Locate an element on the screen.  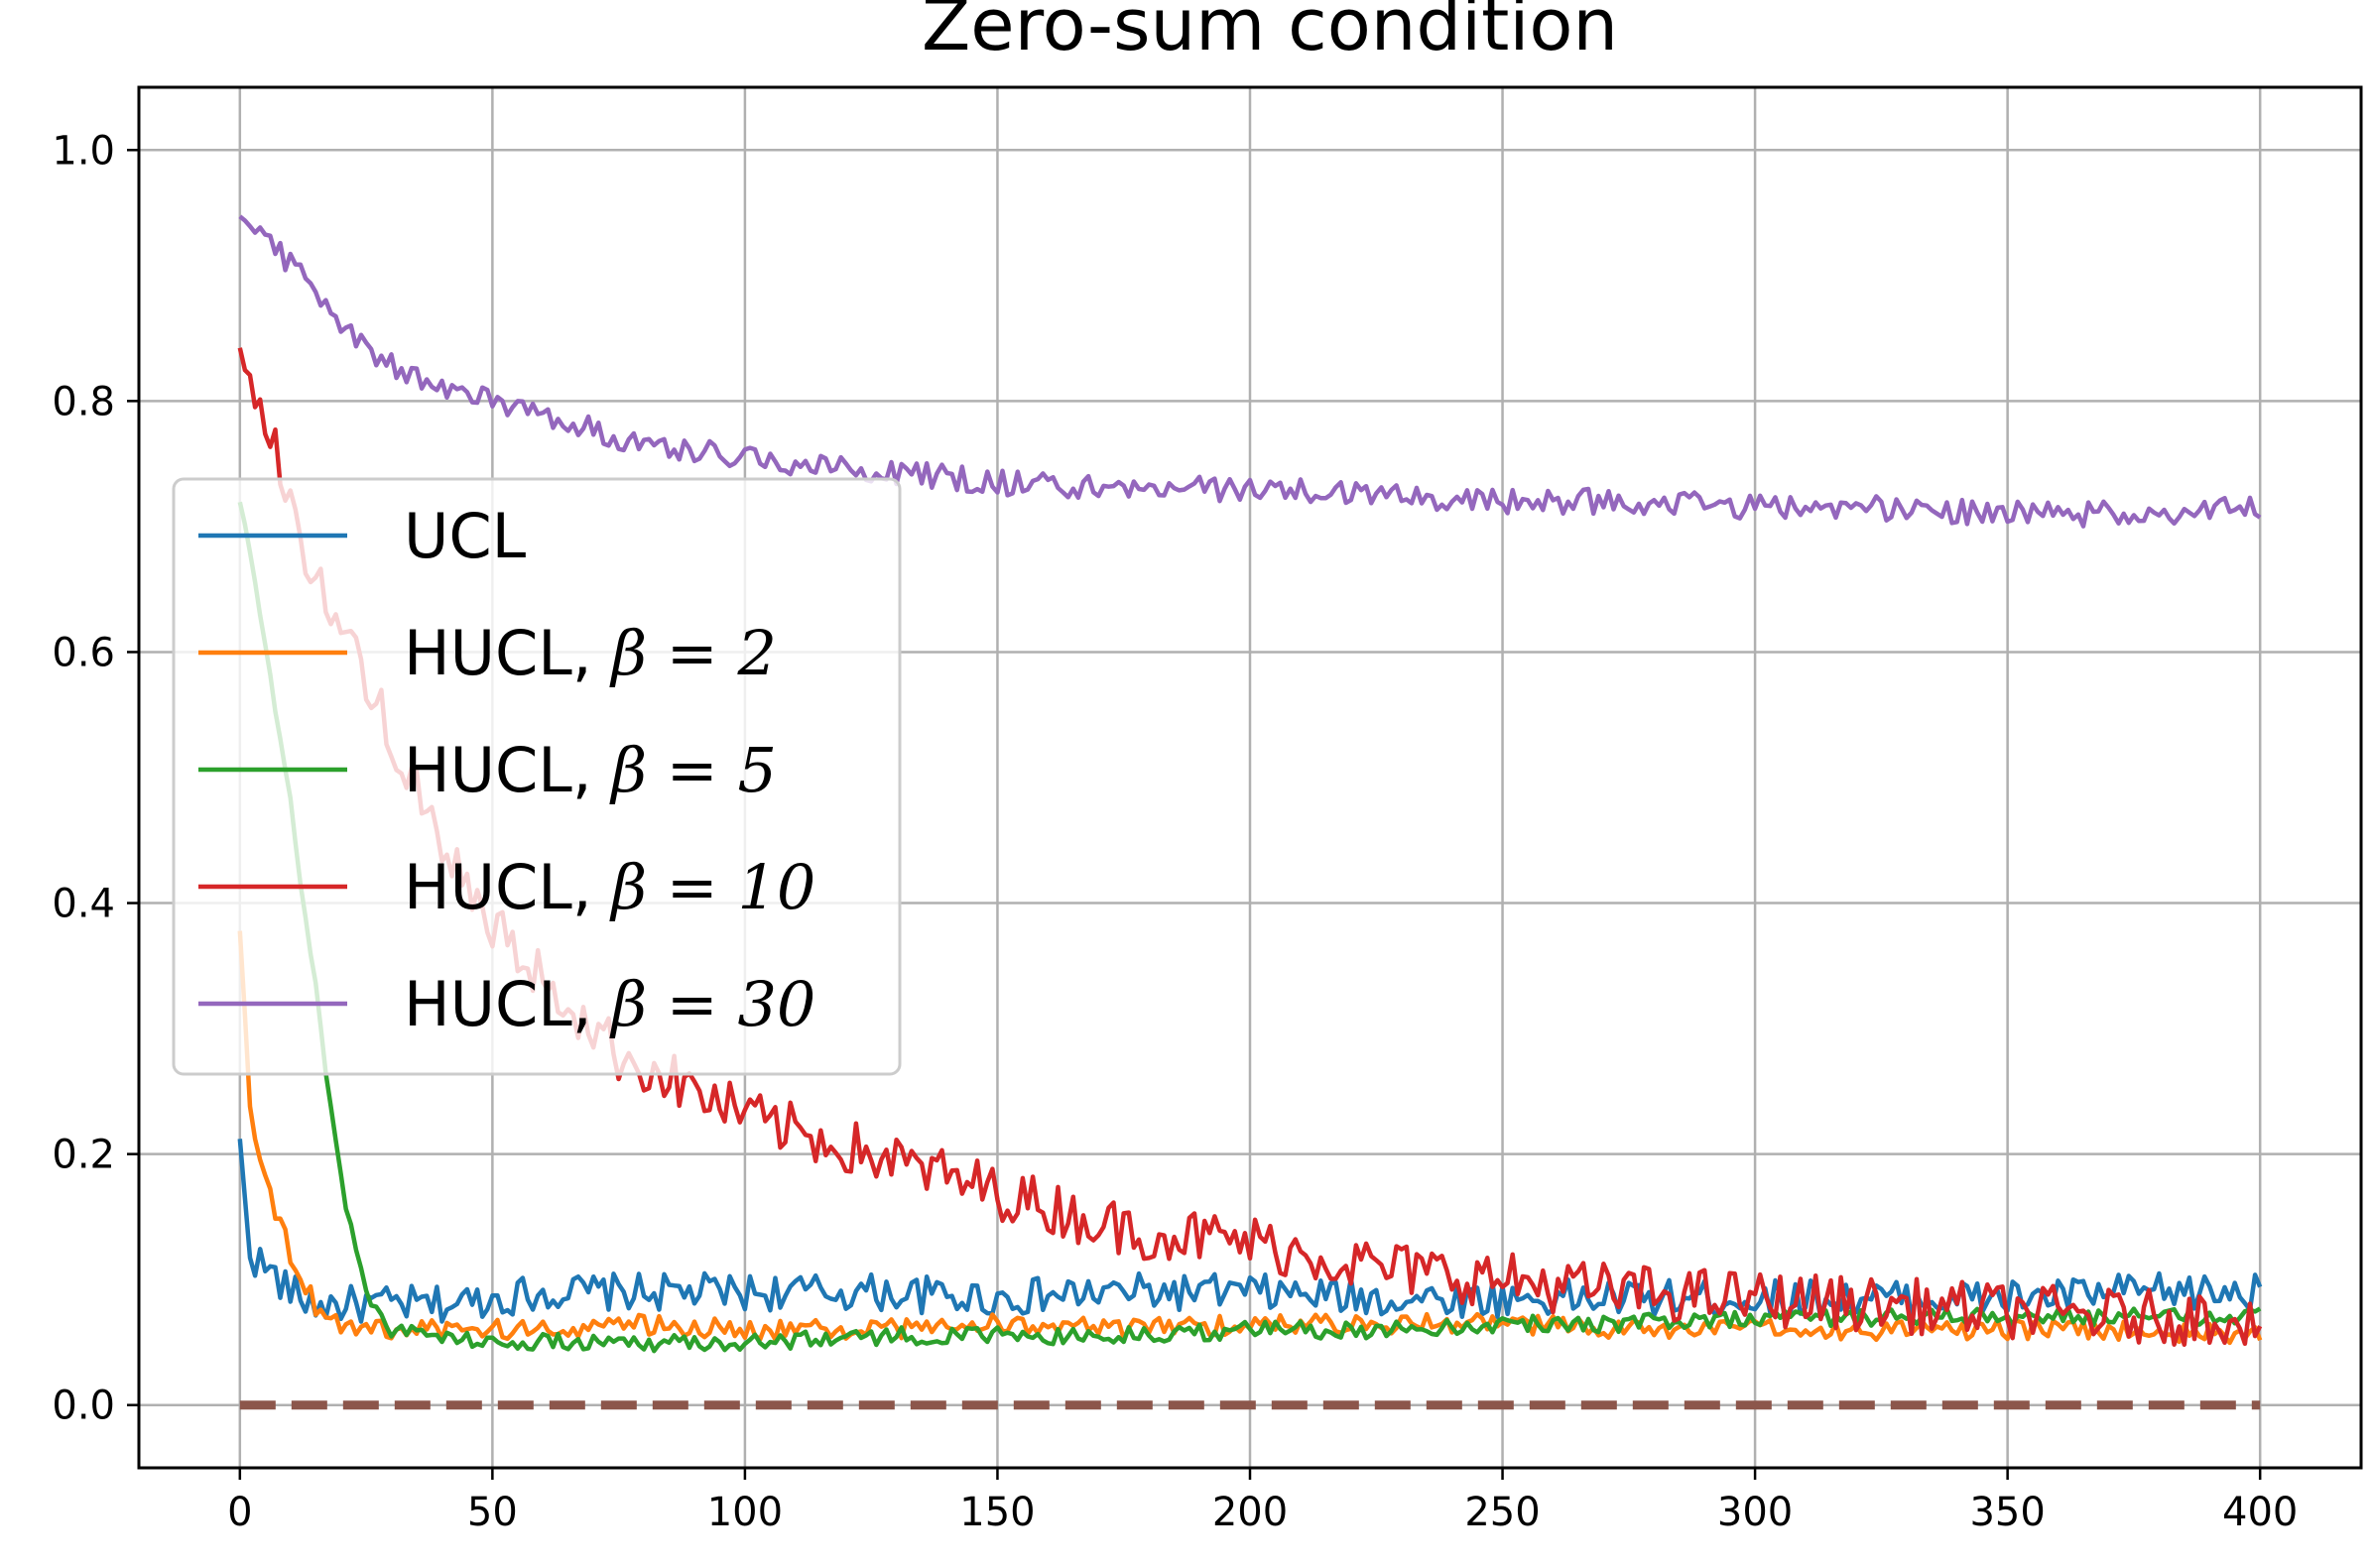
x-tick-label: 100 is located at coordinates (745, 1512).